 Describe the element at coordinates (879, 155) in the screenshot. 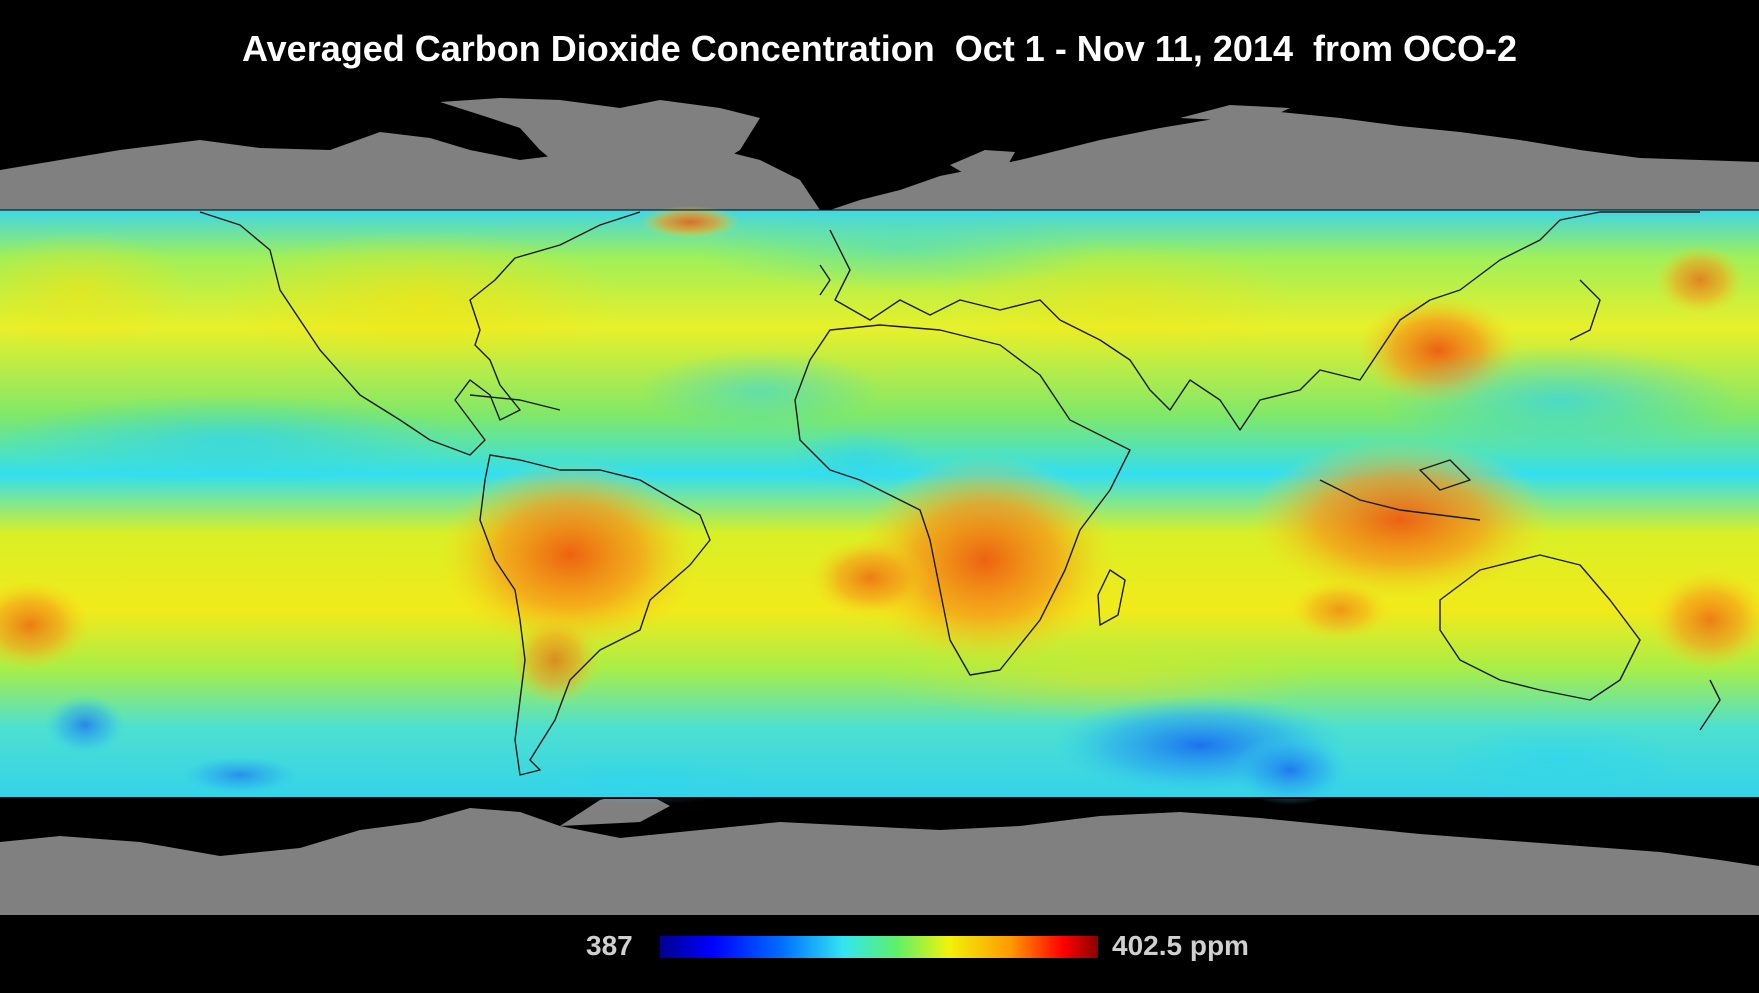

I see `northern-land-mask` at that location.